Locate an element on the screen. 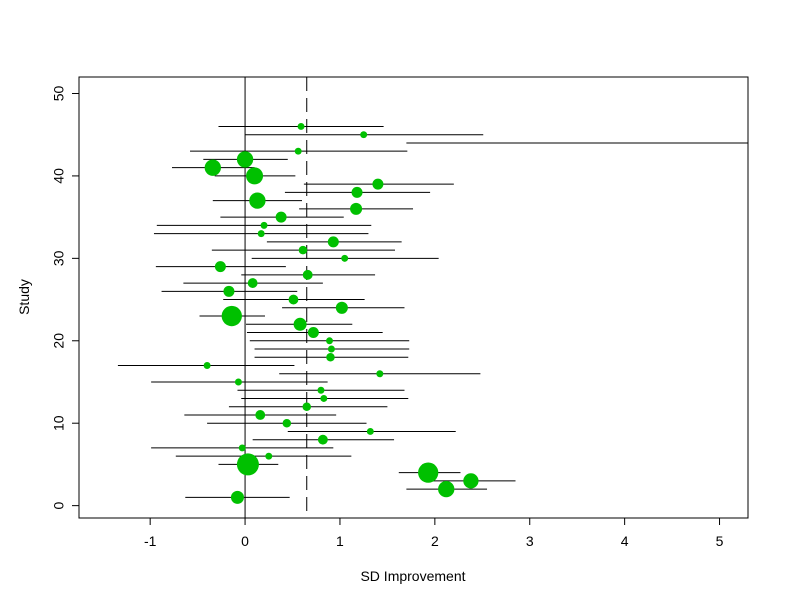 This screenshot has height=611, width=792. y-tick-label: 20 is located at coordinates (59, 341).